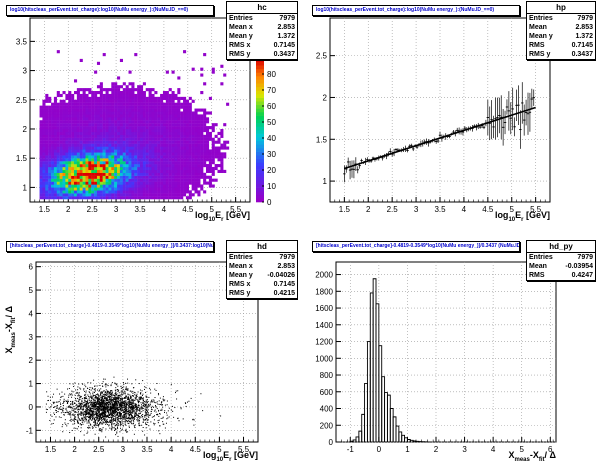 Image resolution: width=596 pixels, height=472 pixels. I want to click on y-tick-label: 4, so click(31, 313).